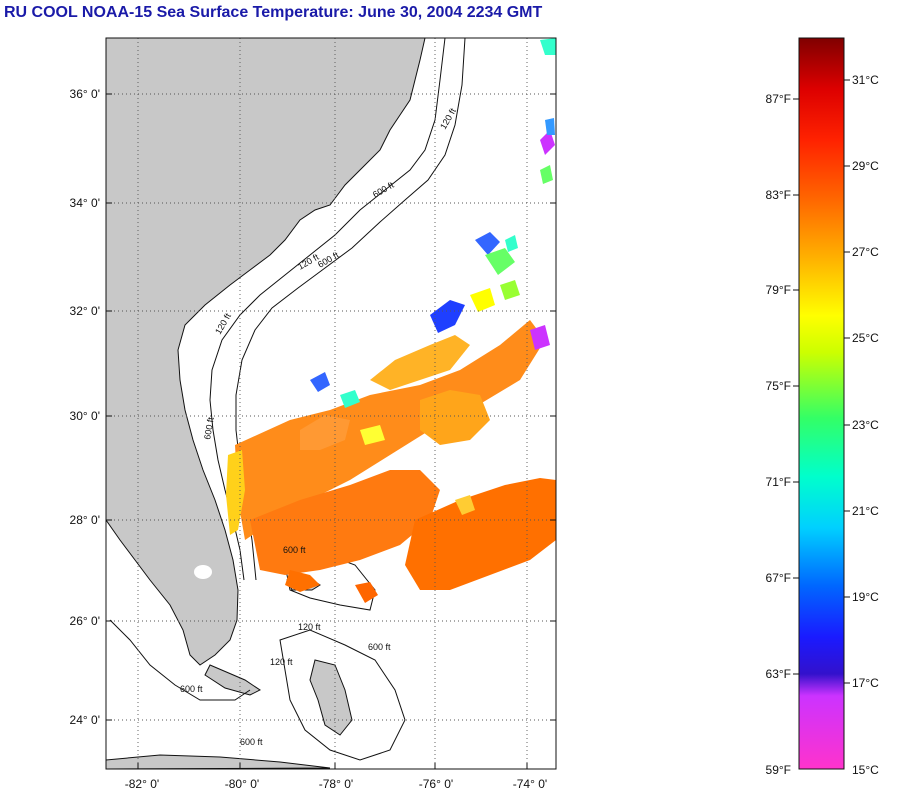 Image resolution: width=897 pixels, height=793 pixels. What do you see at coordinates (203, 572) in the screenshot?
I see `lake-okeechobee` at bounding box center [203, 572].